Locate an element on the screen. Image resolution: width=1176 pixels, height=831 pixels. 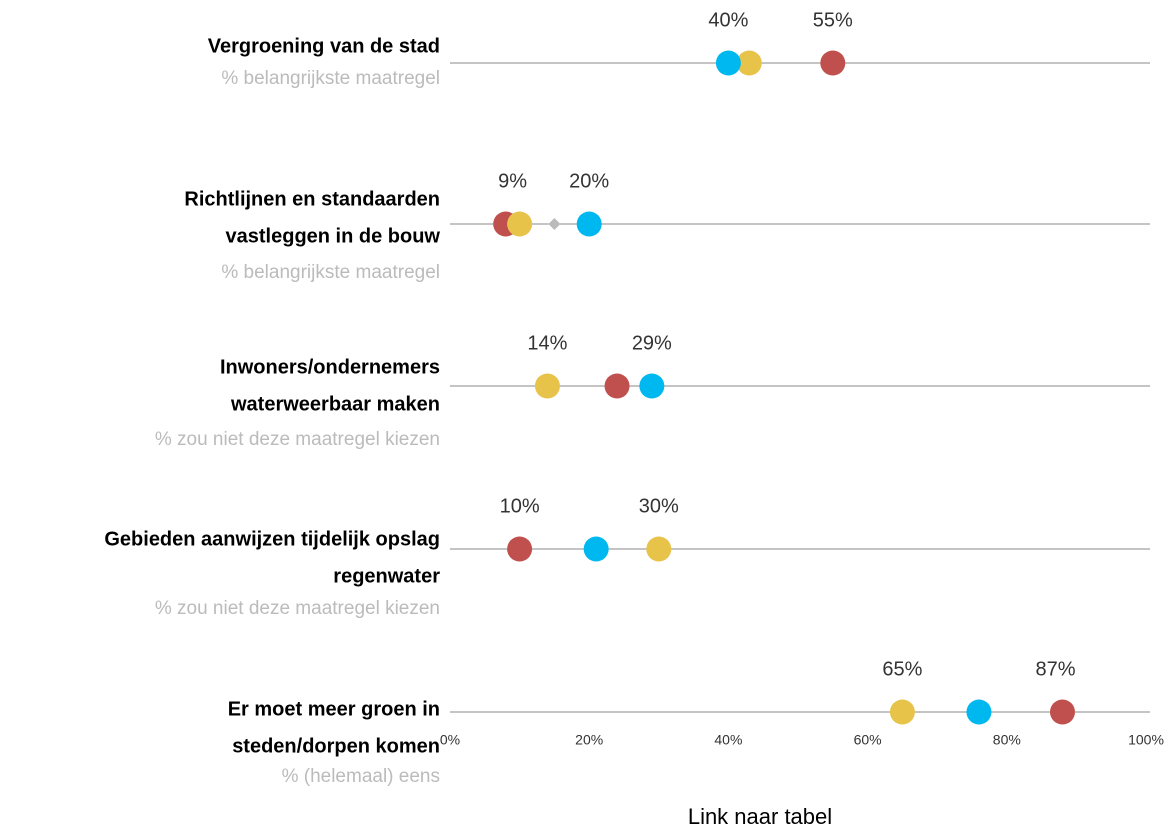
value-label: 30% is located at coordinates (659, 506).